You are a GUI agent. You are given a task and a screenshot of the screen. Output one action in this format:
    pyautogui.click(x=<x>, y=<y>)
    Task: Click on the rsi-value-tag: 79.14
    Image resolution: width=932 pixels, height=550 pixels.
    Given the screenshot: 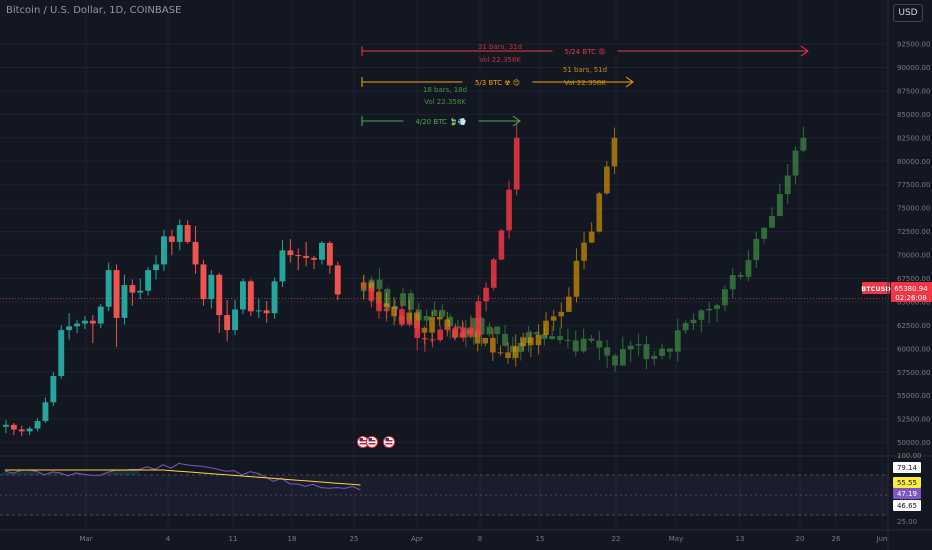 What is the action you would take?
    pyautogui.click(x=907, y=468)
    